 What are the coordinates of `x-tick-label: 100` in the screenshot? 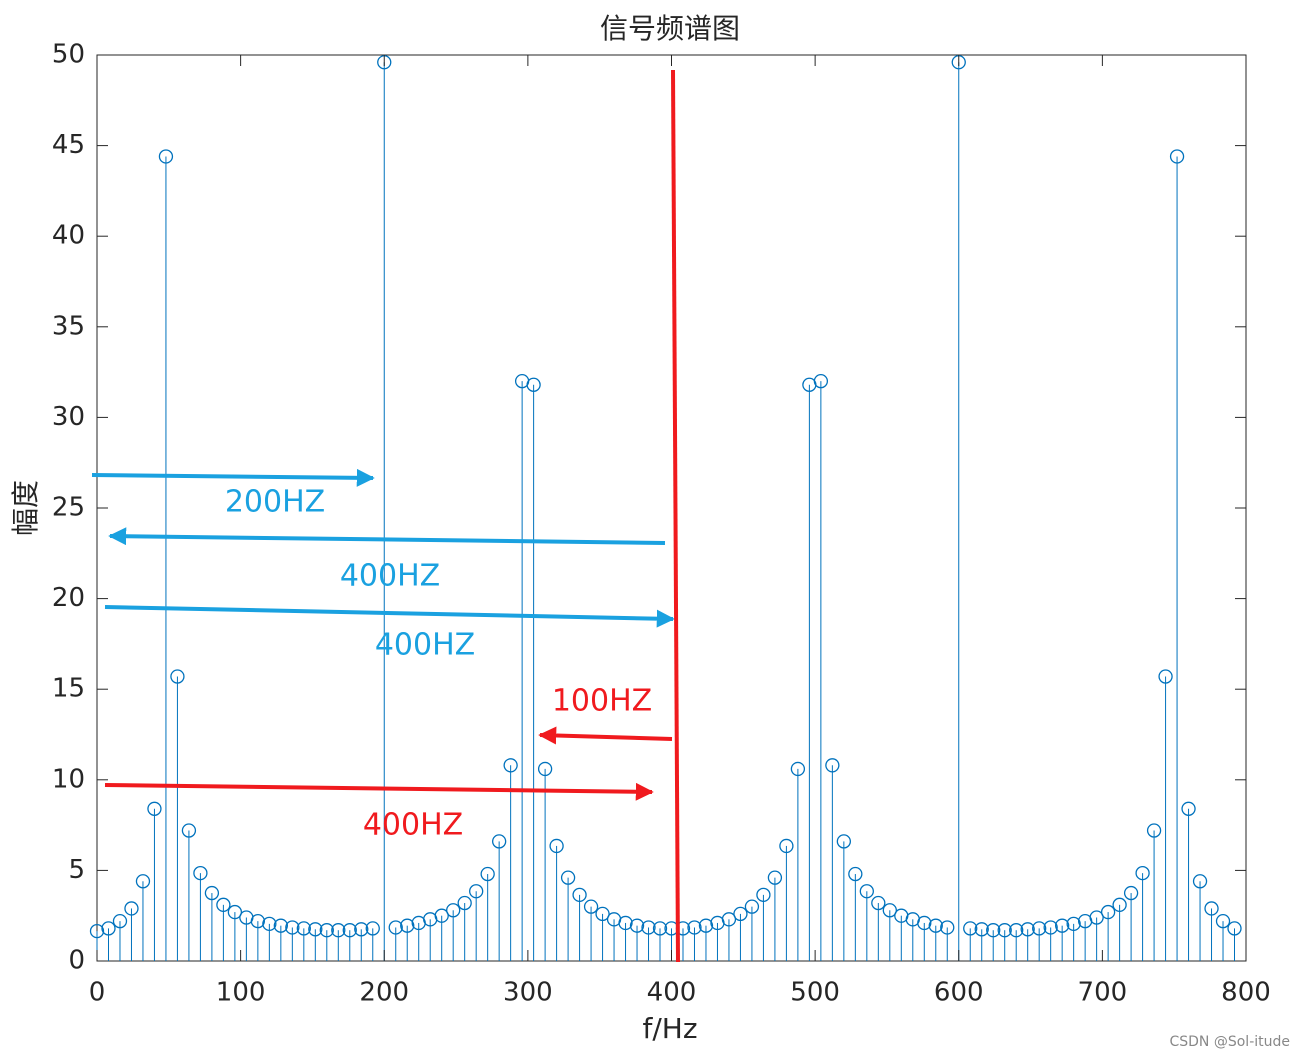 It's located at (241, 993).